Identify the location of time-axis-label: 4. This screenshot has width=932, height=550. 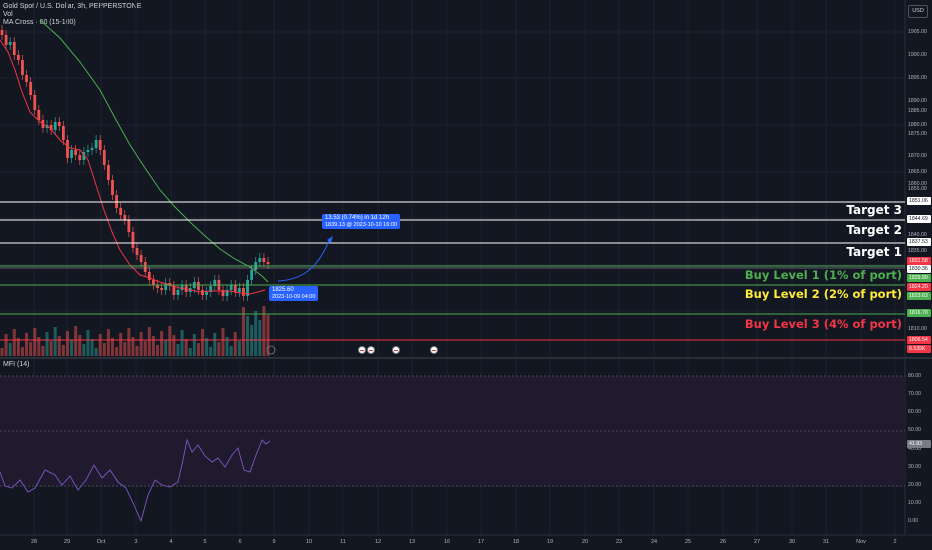
(171, 542).